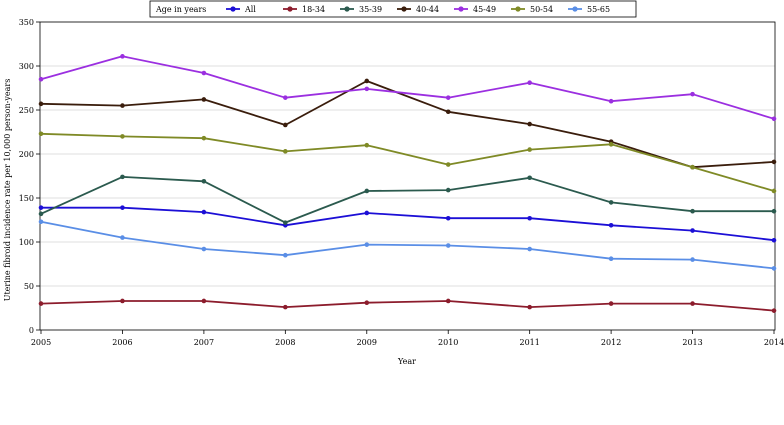 The image size is (784, 425). I want to click on x-tick-label: 2006, so click(122, 342).